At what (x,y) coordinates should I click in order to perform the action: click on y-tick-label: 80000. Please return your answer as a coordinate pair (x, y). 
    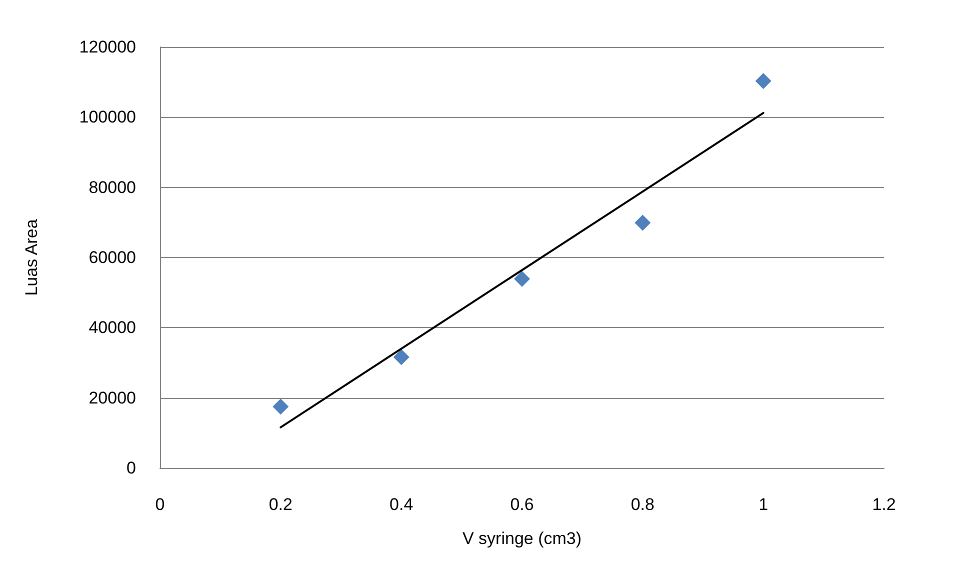
    Looking at the image, I should click on (112, 187).